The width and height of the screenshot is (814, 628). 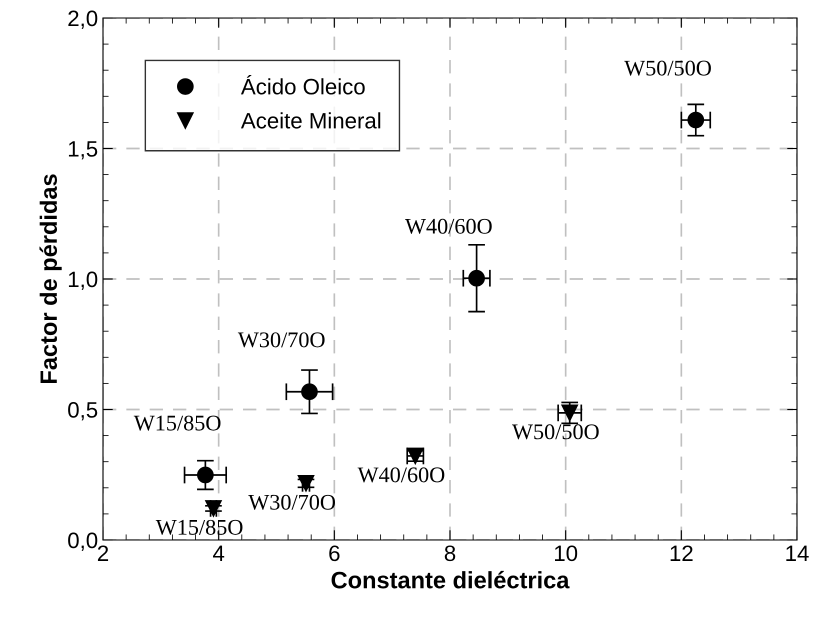 I want to click on x-axis-title: Constante dieléctrica, so click(x=451, y=579).